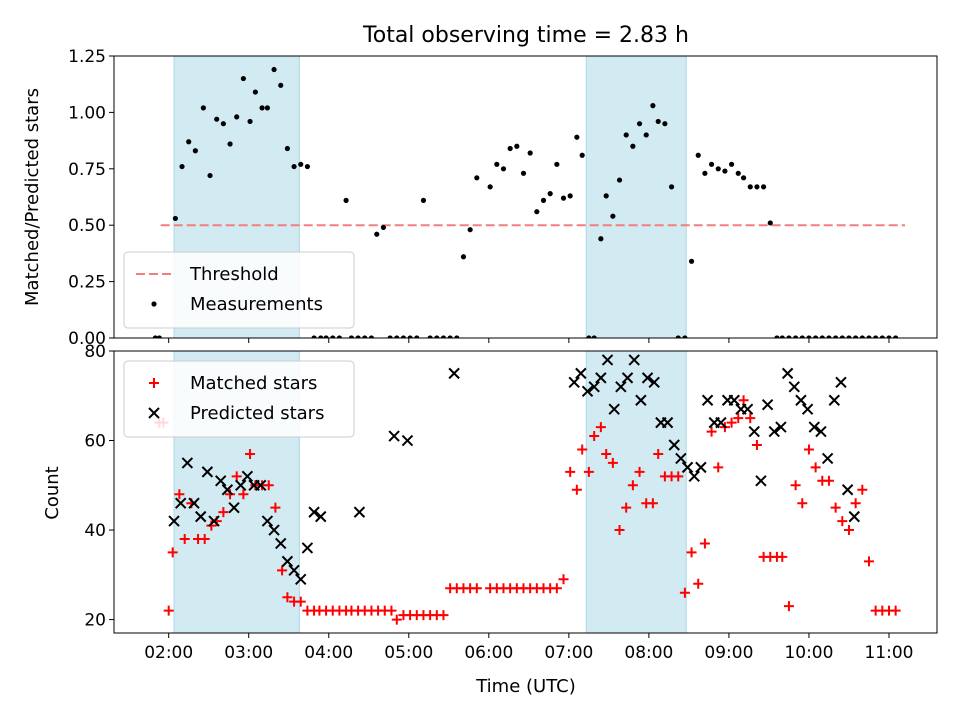  What do you see at coordinates (154, 304) in the screenshot?
I see `legend-measurement-swatch` at bounding box center [154, 304].